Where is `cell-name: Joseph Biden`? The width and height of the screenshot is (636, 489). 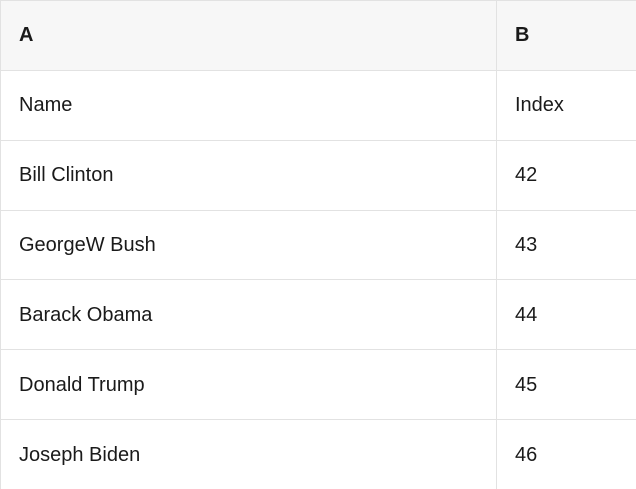
cell-name: Joseph Biden is located at coordinates (249, 454).